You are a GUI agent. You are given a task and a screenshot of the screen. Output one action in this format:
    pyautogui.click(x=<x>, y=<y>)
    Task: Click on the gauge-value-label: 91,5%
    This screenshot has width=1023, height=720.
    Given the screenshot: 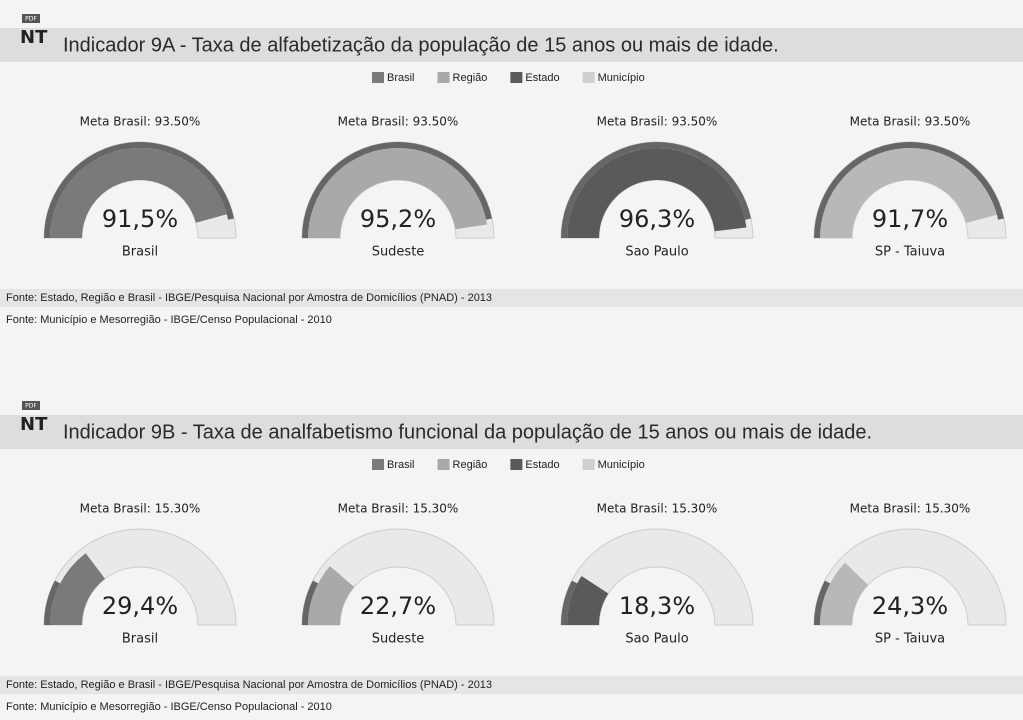 What is the action you would take?
    pyautogui.click(x=140, y=219)
    